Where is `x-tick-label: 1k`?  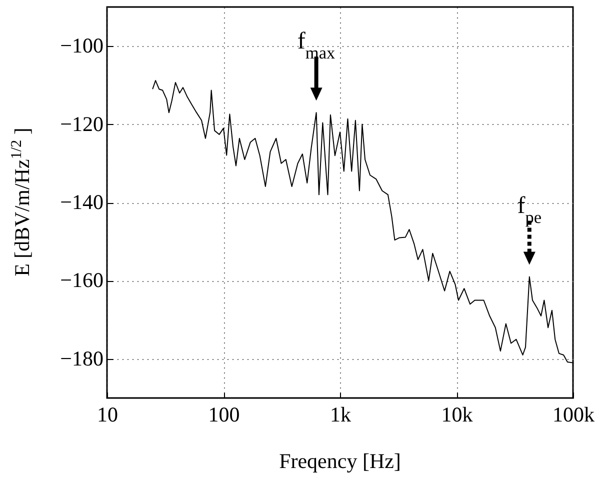 x-tick-label: 1k is located at coordinates (341, 414).